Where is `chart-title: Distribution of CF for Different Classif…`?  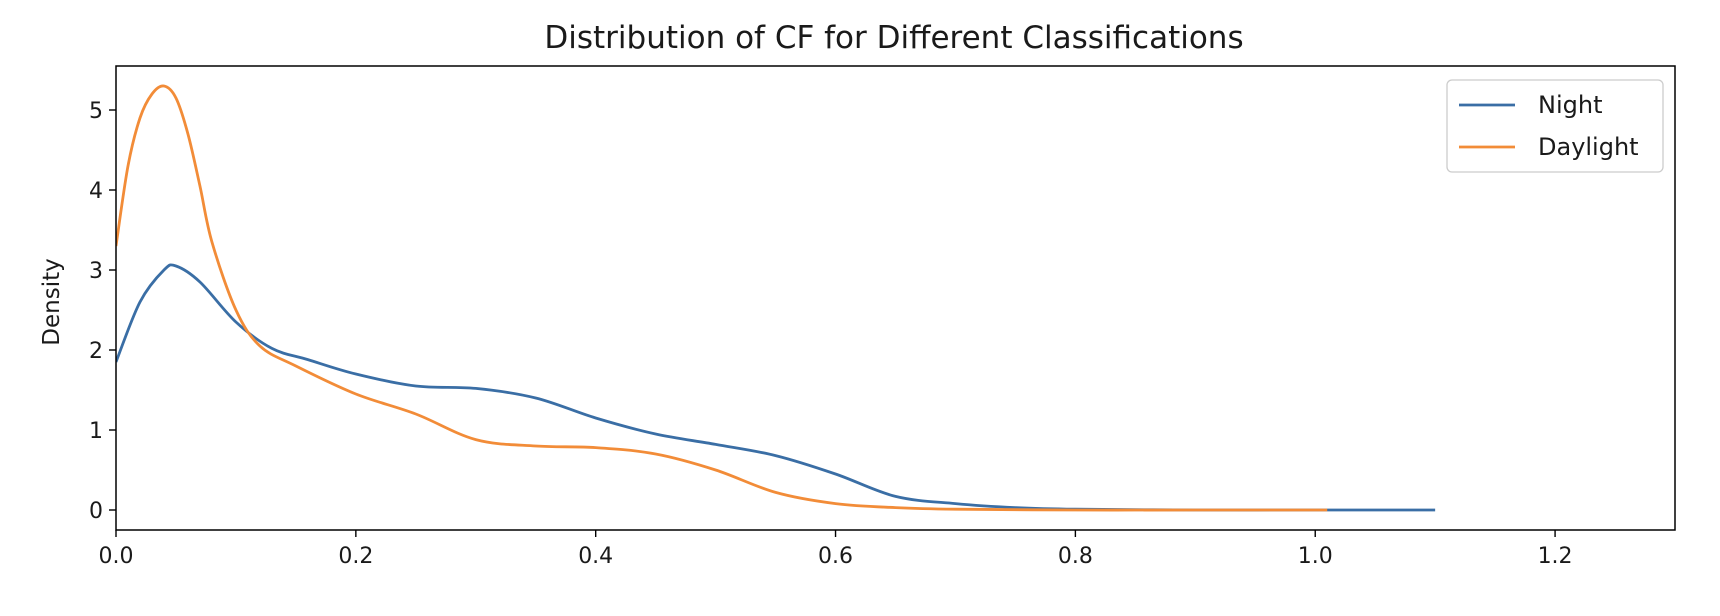 chart-title: Distribution of CF for Different Classif… is located at coordinates (893, 38).